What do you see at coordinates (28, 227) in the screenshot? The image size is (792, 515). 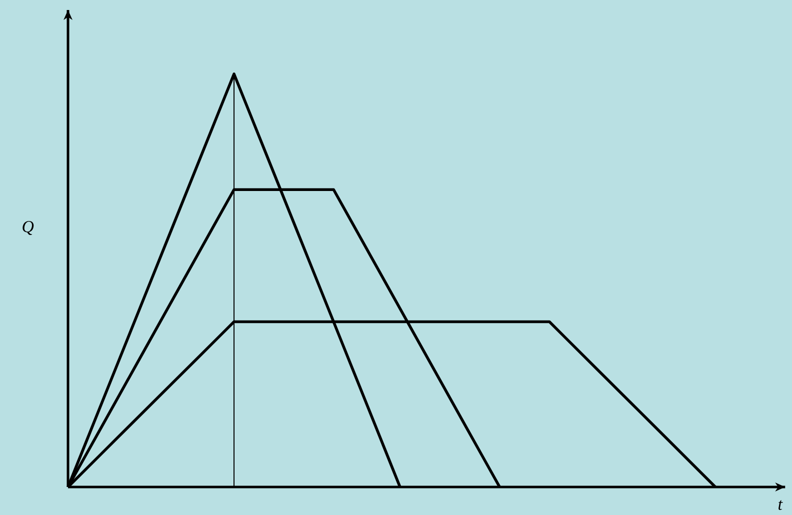 I see `y-axis-title: Q` at bounding box center [28, 227].